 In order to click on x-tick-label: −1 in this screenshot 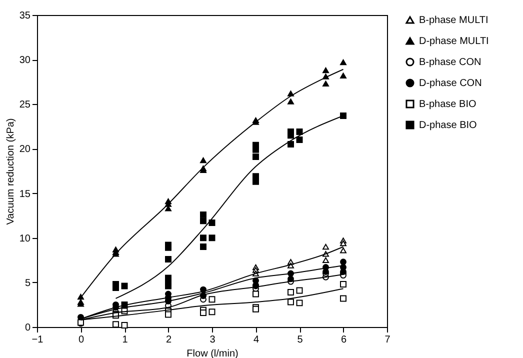, I will do `click(38, 340)`.